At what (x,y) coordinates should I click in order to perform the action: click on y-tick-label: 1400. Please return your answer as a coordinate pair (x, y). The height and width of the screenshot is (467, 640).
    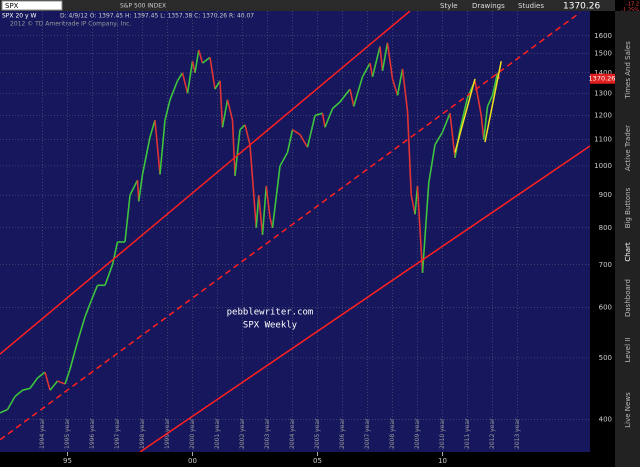
    Looking at the image, I should click on (603, 73).